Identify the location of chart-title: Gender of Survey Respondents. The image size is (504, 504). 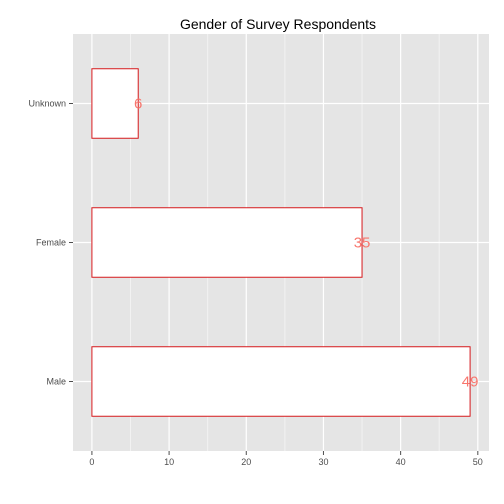
(278, 24).